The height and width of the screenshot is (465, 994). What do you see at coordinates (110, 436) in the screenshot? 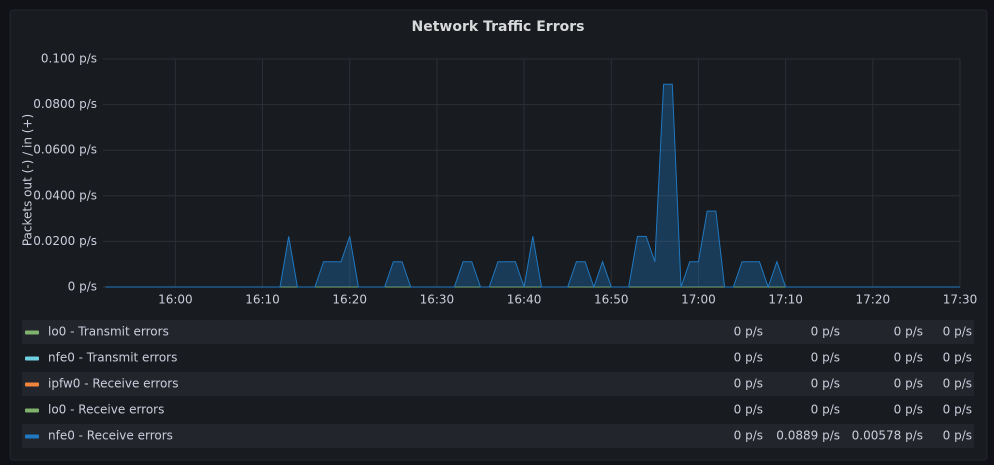
I see `legend-label: nfe0 - Receive errors` at bounding box center [110, 436].